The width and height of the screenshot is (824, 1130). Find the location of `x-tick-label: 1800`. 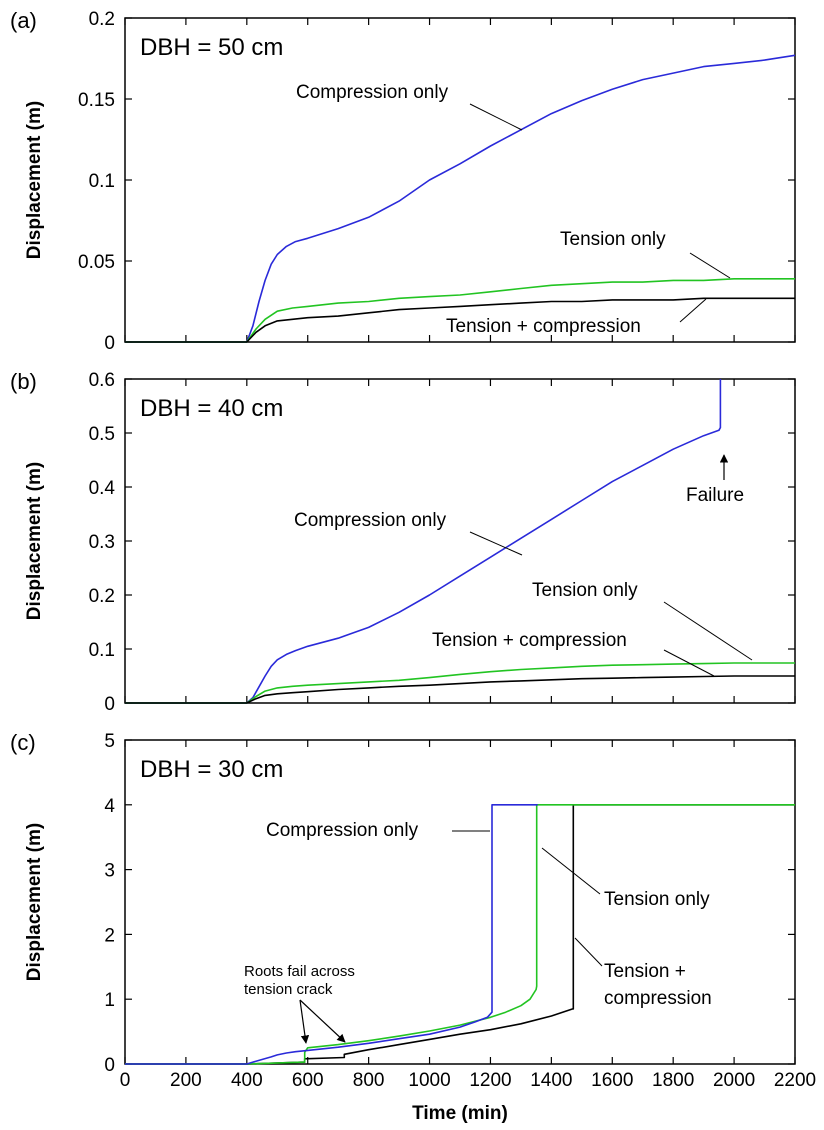

x-tick-label: 1800 is located at coordinates (673, 1080).